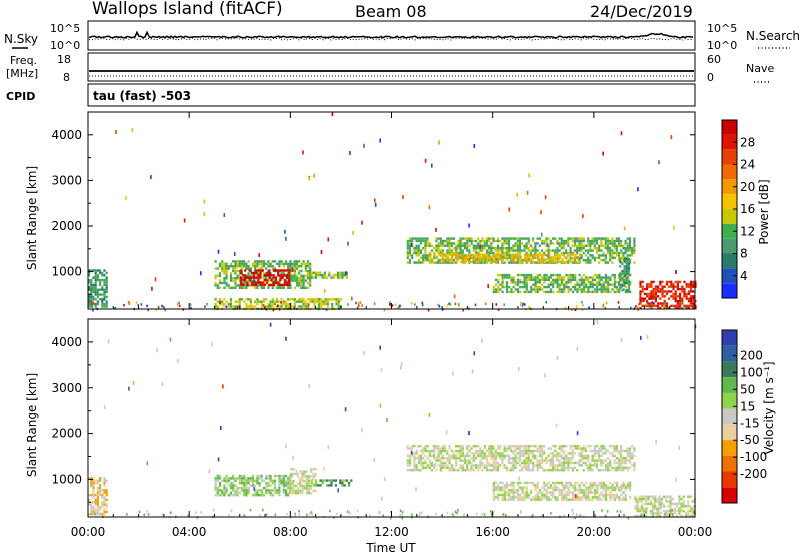 This screenshot has height=554, width=800. What do you see at coordinates (751, 355) in the screenshot?
I see `colorbar-tick-label: 200` at bounding box center [751, 355].